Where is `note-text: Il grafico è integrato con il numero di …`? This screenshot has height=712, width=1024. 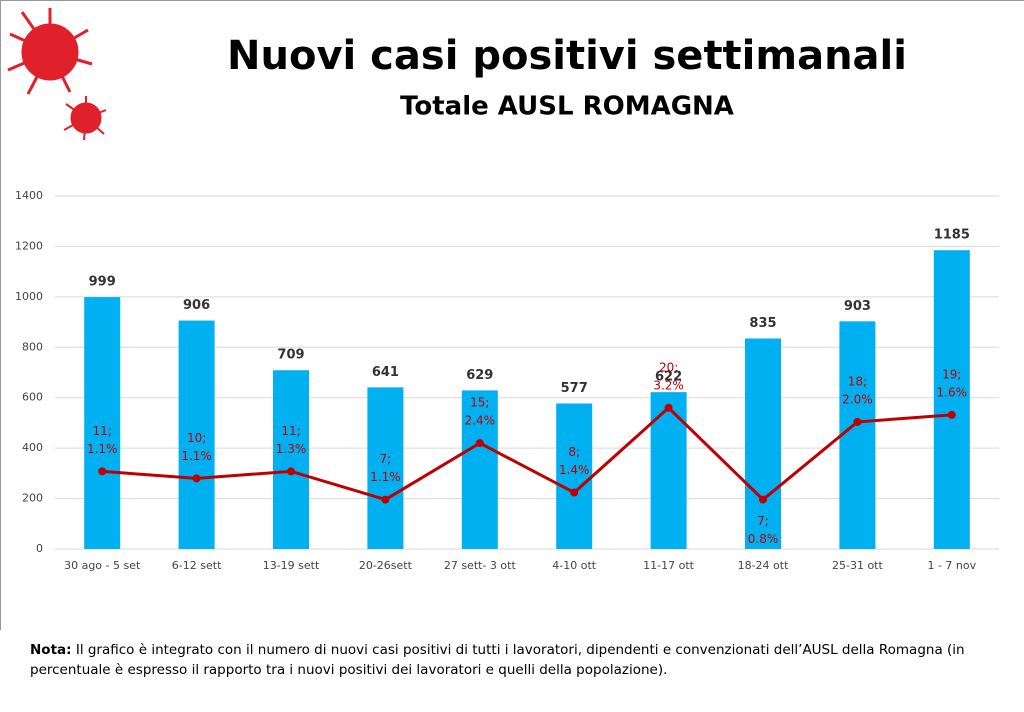
note-text: Il grafico è integrato con il numero di … is located at coordinates (497, 660).